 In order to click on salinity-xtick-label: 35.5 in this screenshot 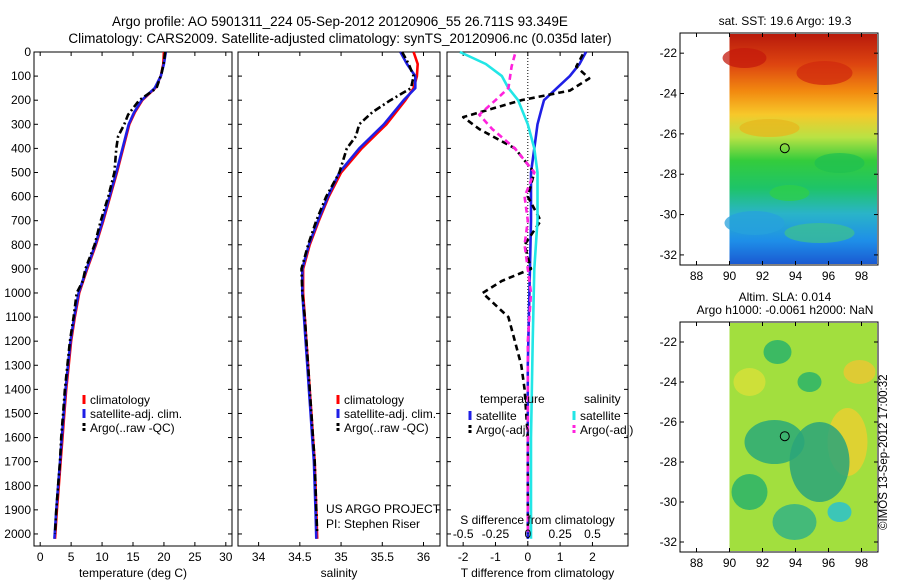, I will do `click(383, 557)`.